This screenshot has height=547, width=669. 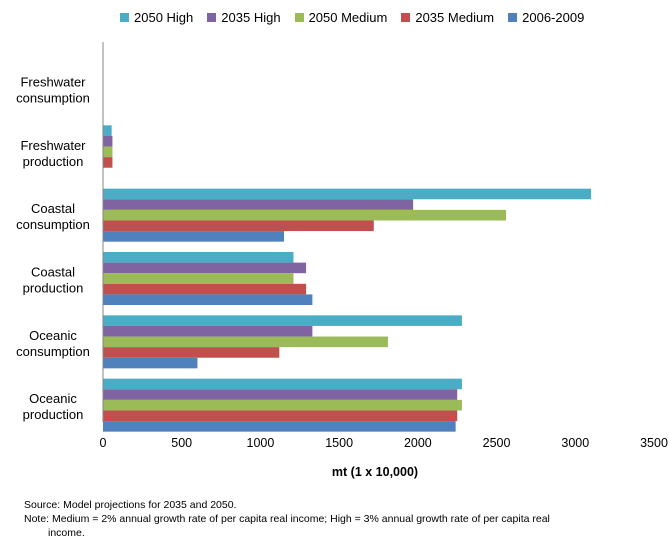 What do you see at coordinates (418, 443) in the screenshot?
I see `x-tick-label: 2000` at bounding box center [418, 443].